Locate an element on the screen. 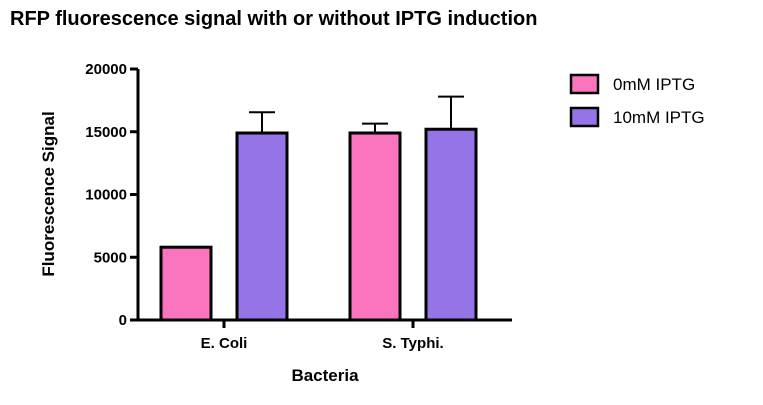 This screenshot has height=405, width=763. x-tick-group: E. Coli S. Typhi. is located at coordinates (322, 336).